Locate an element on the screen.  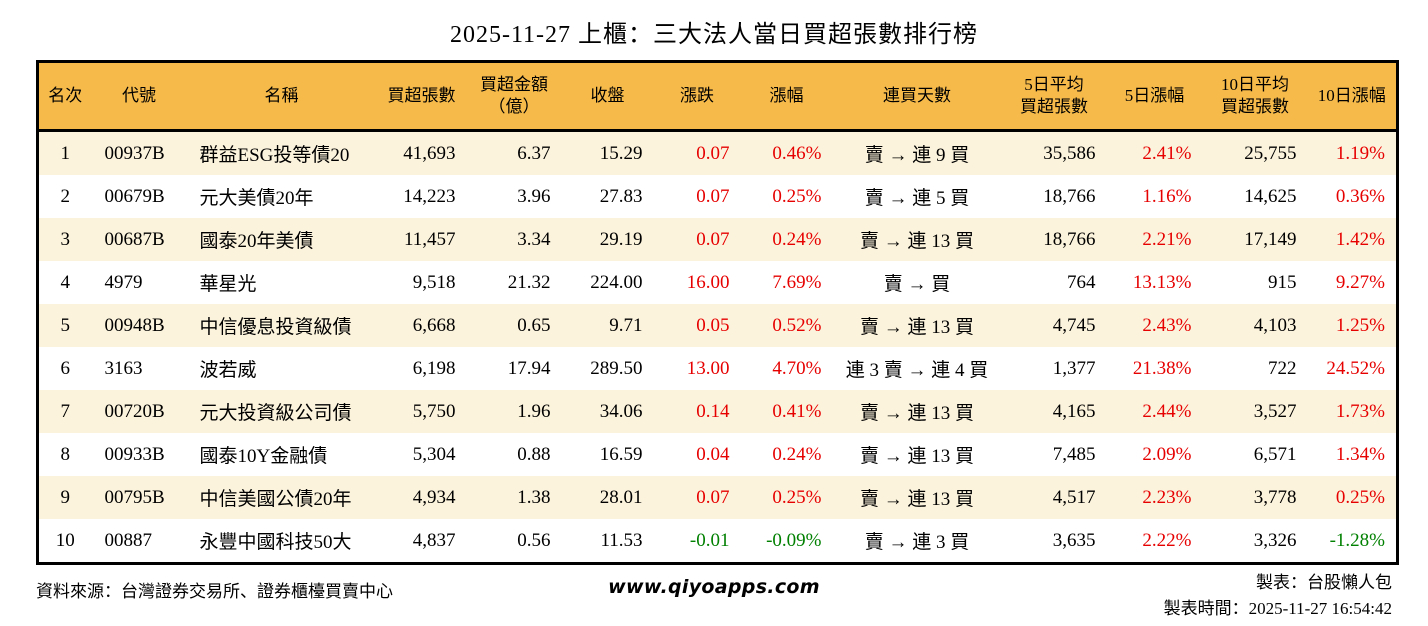
cell-name: 國泰20年美債 is located at coordinates (256, 241).